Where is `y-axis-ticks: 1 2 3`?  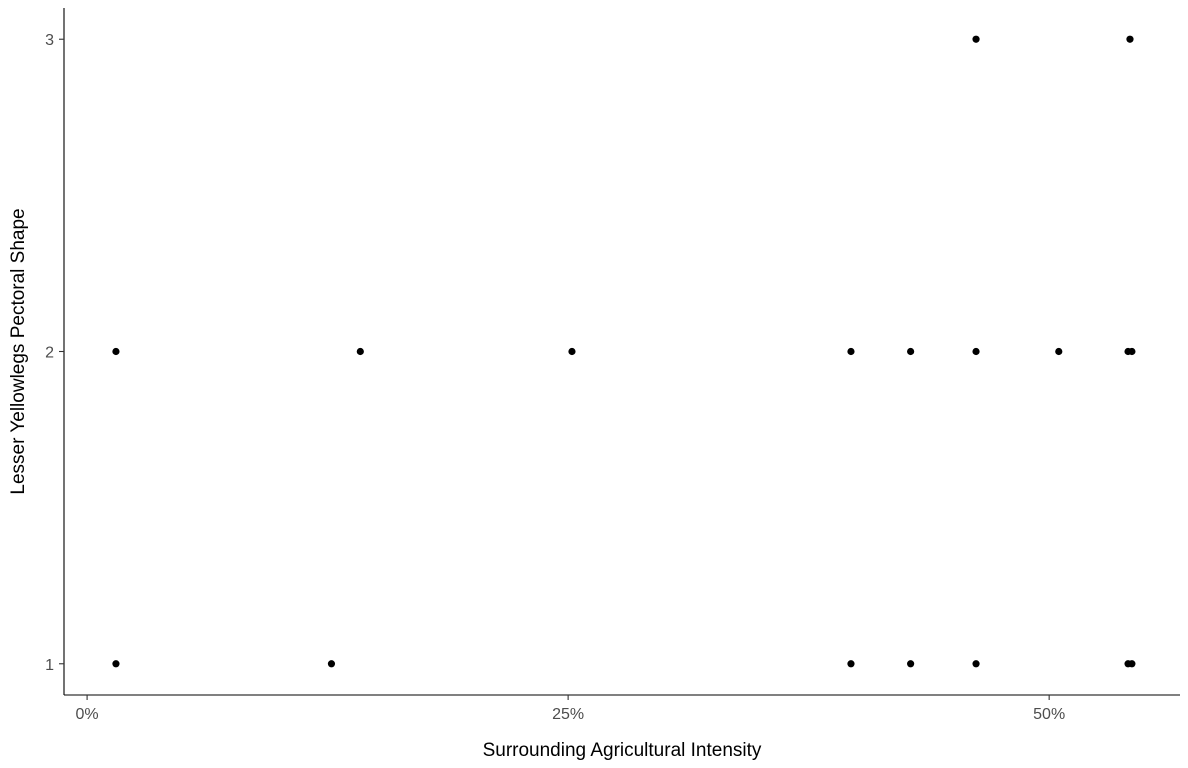 y-axis-ticks: 1 2 3 is located at coordinates (54, 353).